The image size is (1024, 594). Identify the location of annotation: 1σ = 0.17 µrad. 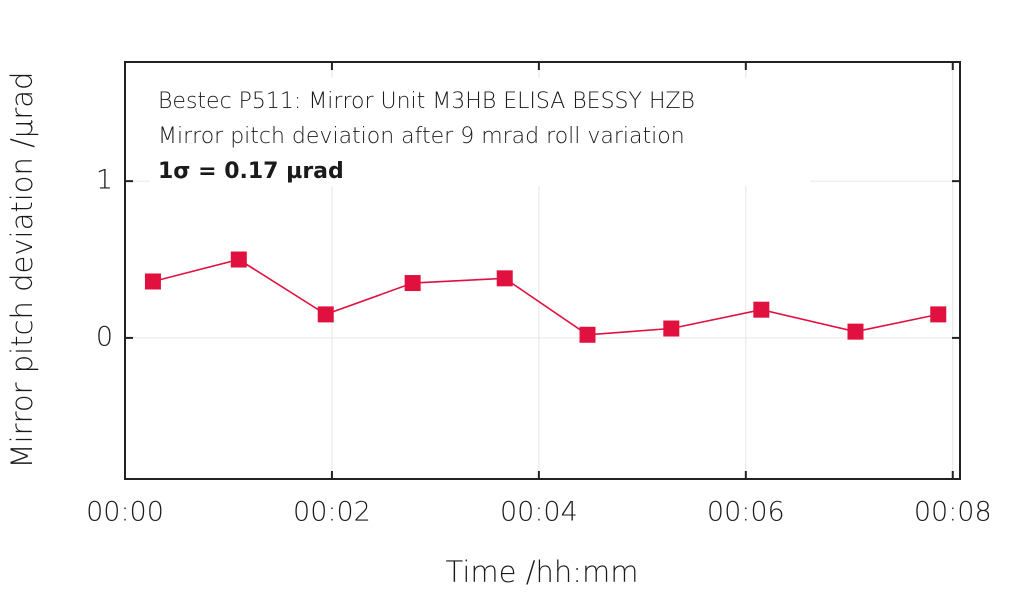
(251, 171).